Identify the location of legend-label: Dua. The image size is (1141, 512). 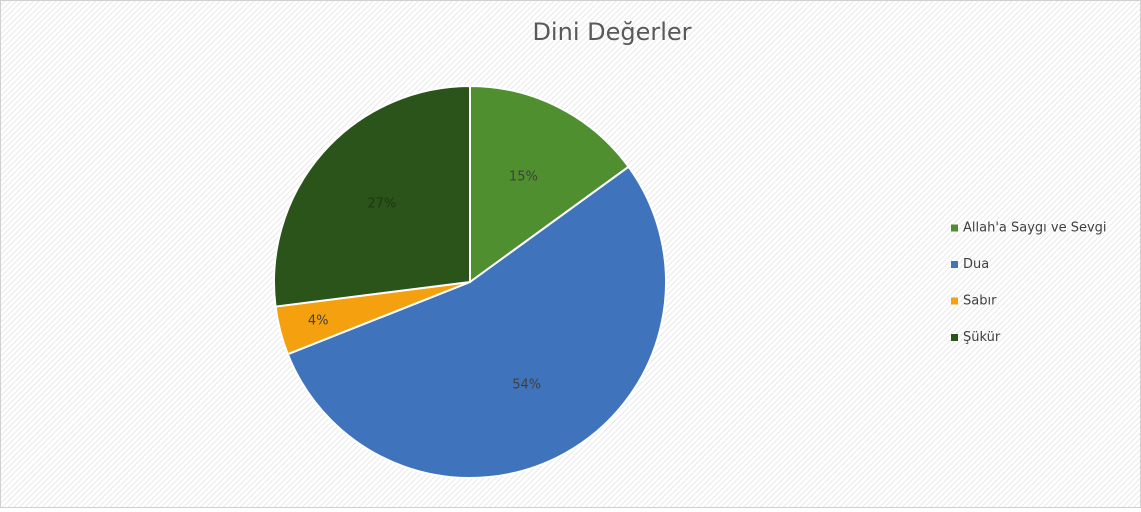
(976, 264).